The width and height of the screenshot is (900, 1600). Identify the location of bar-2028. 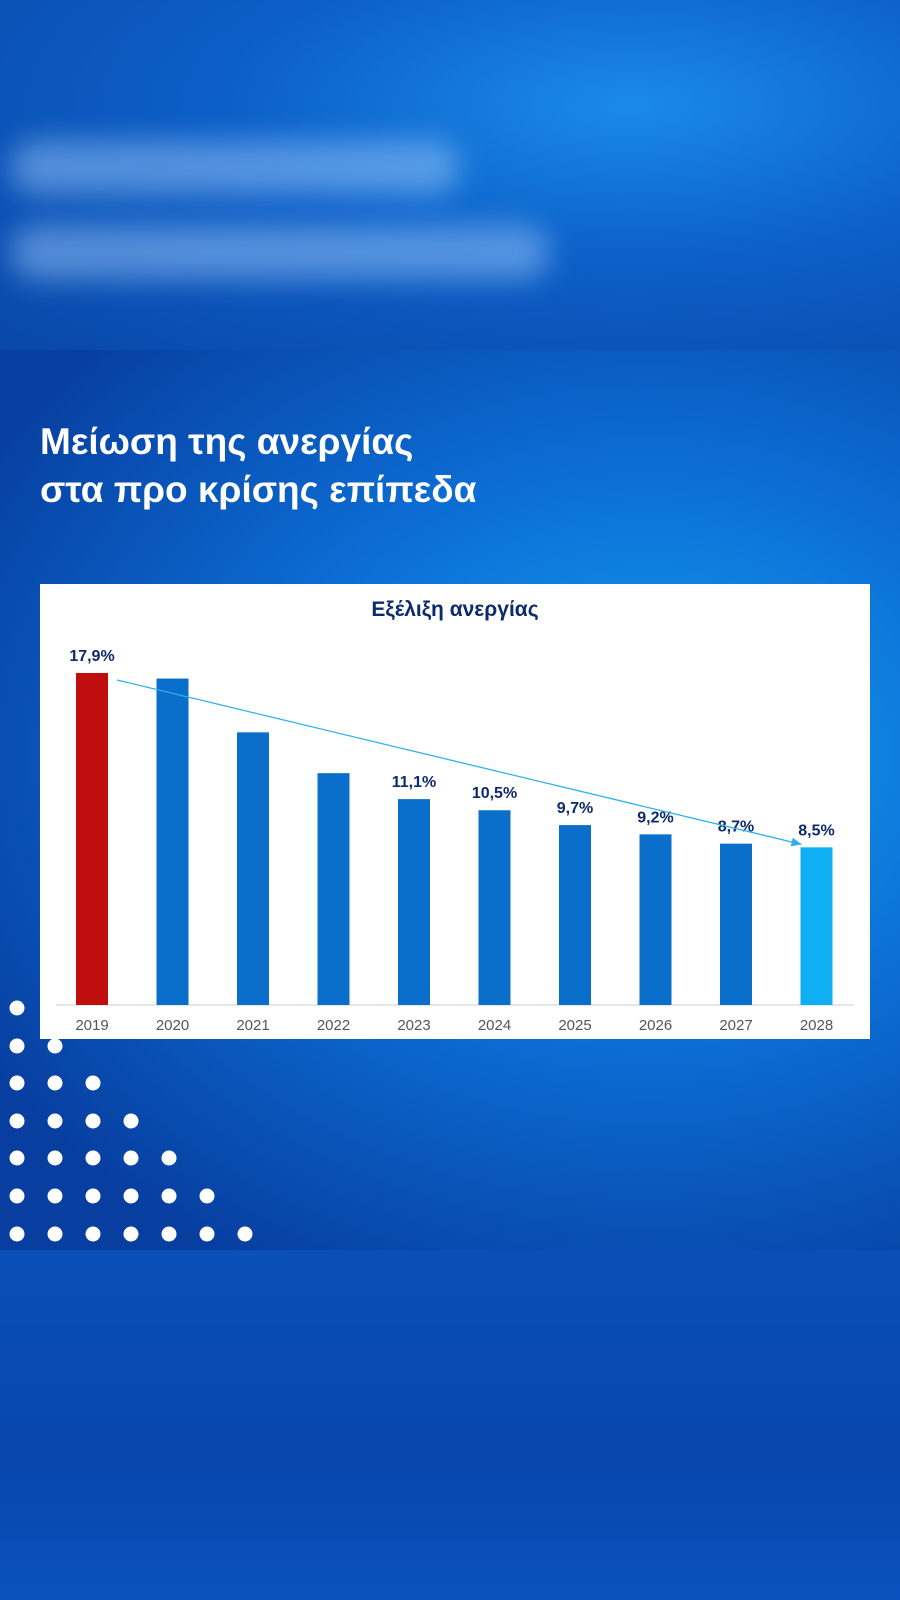
(816, 926).